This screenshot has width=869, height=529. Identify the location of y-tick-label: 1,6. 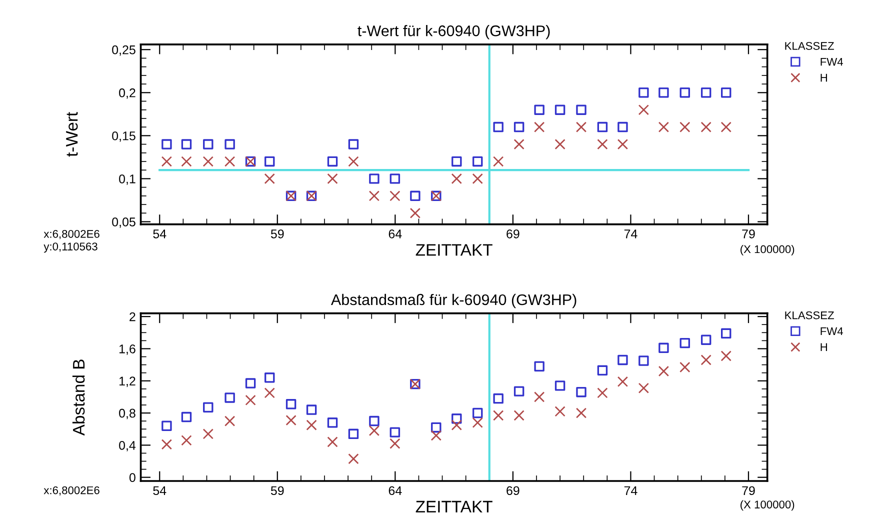
(127, 349).